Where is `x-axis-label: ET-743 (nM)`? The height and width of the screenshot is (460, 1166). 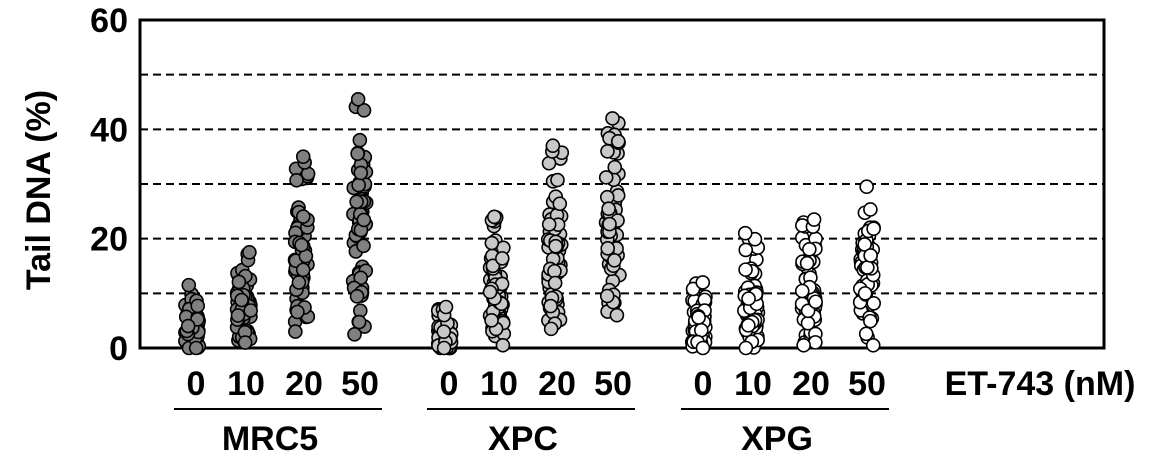 x-axis-label: ET-743 (nM) is located at coordinates (1040, 384).